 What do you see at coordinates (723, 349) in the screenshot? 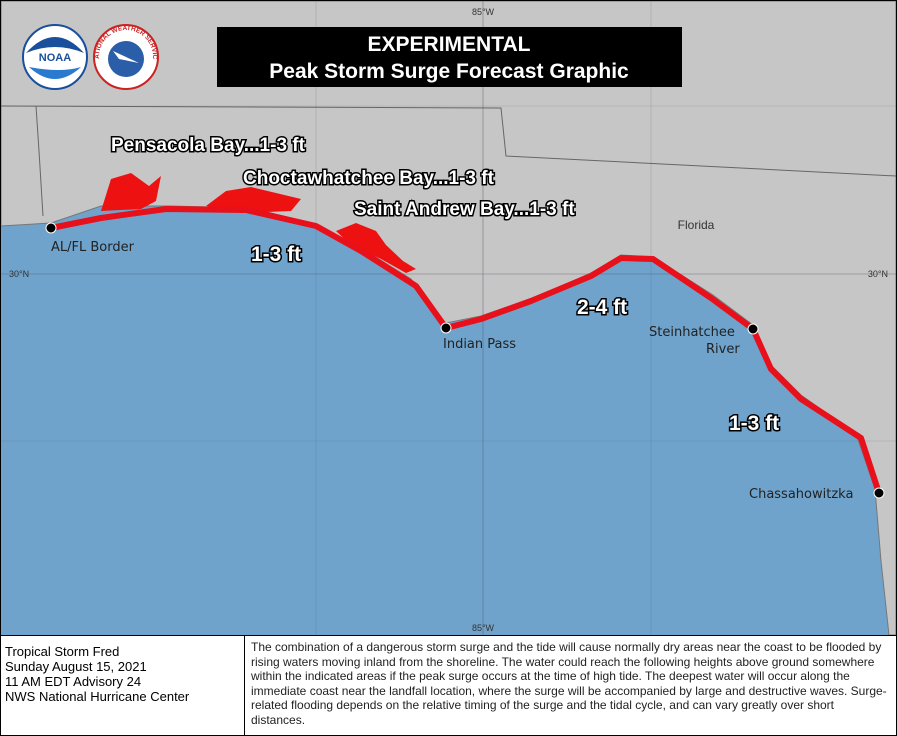
I see `point-label: River` at bounding box center [723, 349].